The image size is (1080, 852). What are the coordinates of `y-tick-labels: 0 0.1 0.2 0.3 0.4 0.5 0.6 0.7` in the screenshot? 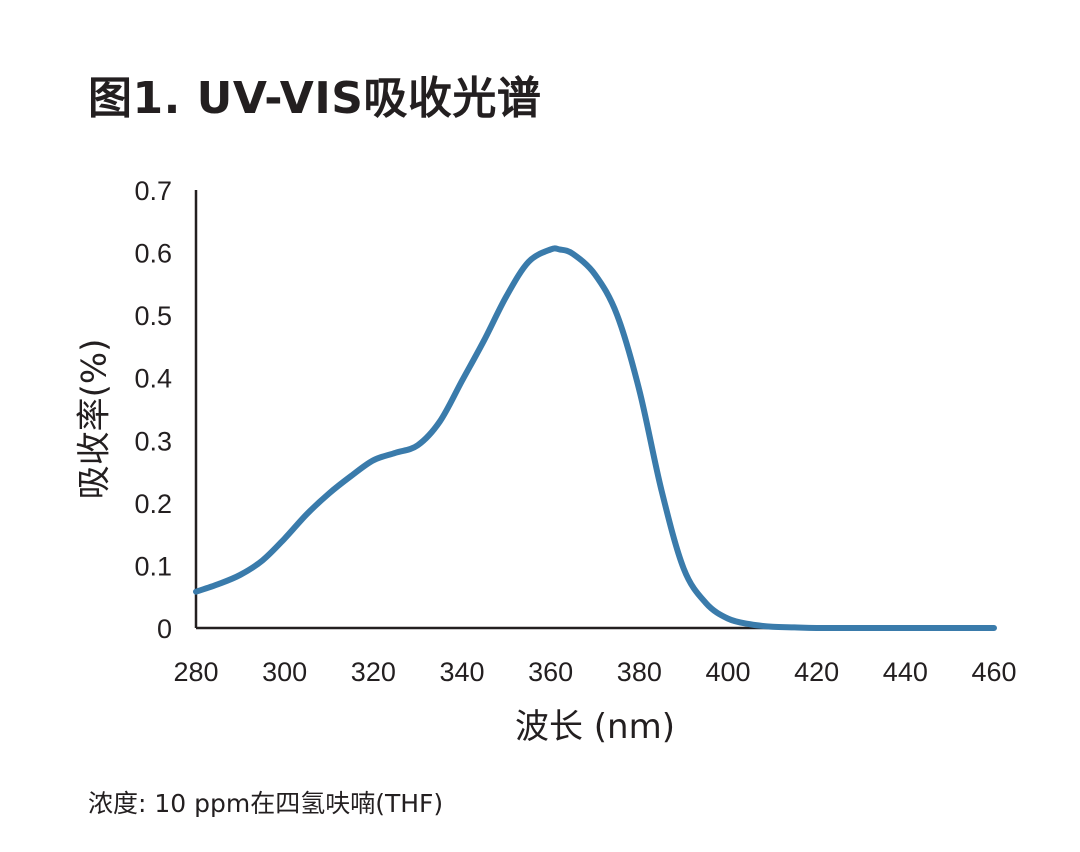 It's located at (153, 410).